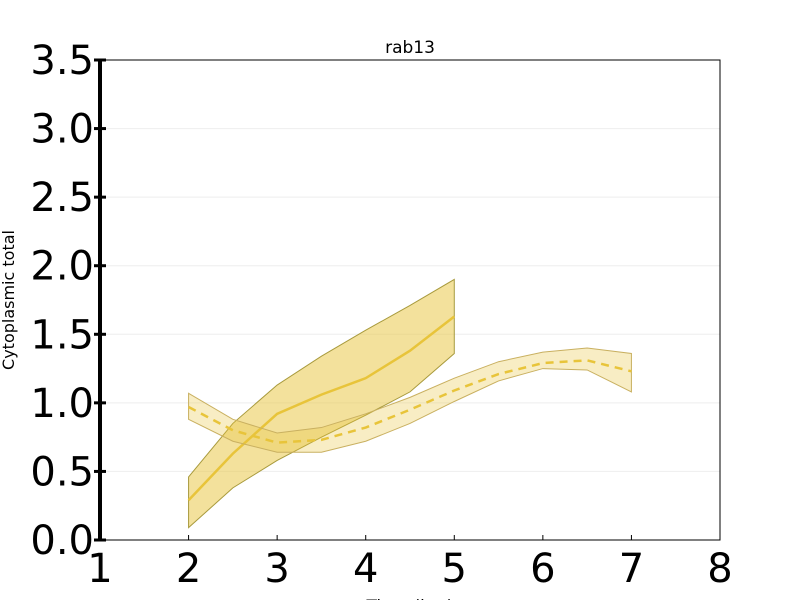 This screenshot has height=600, width=800. I want to click on x-tick-label: 6, so click(542, 569).